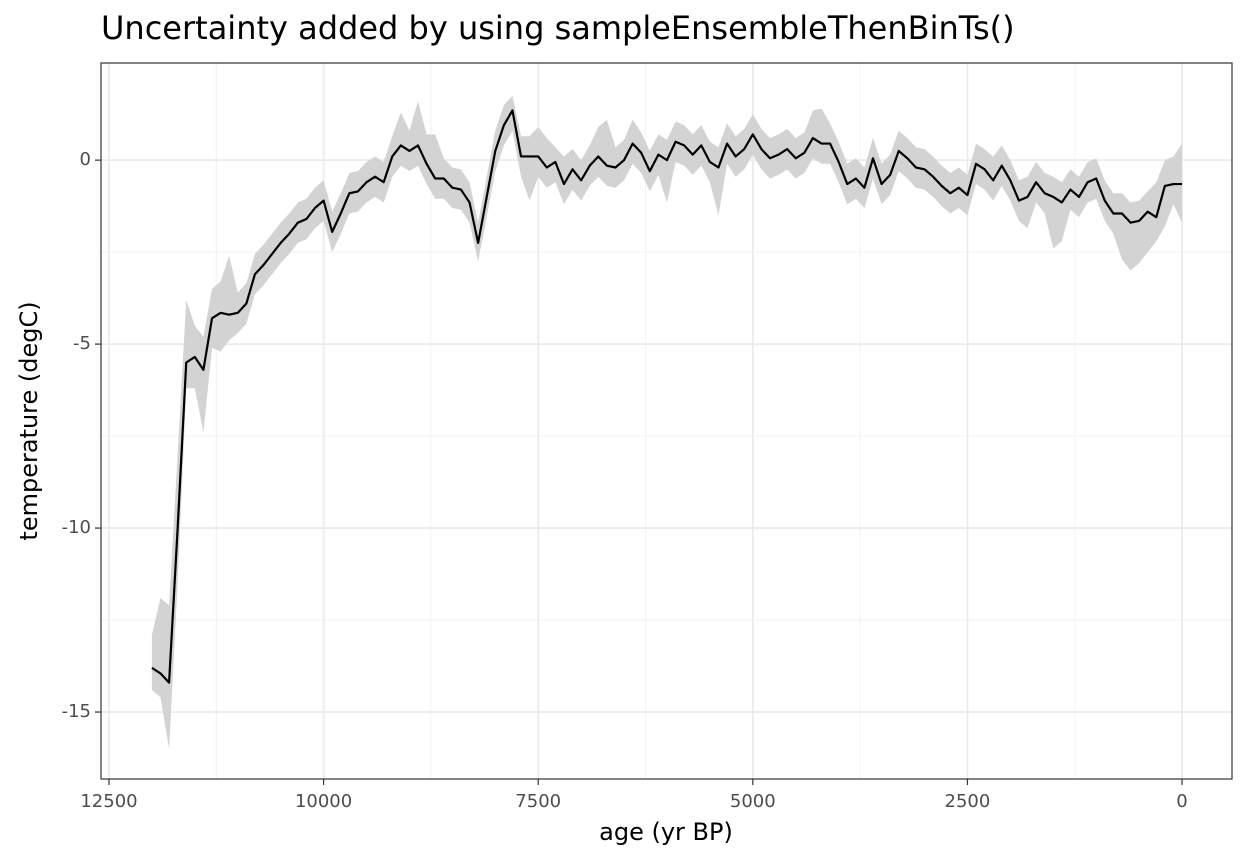  Describe the element at coordinates (1181, 801) in the screenshot. I see `x-tick-label: 0` at that location.